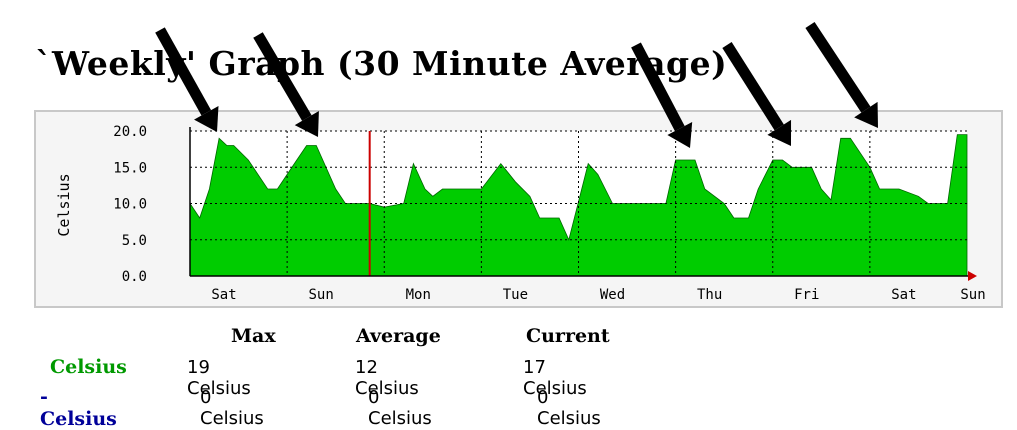 The width and height of the screenshot is (1017, 430). What do you see at coordinates (806, 295) in the screenshot?
I see `x-tick-label: Fri` at bounding box center [806, 295].